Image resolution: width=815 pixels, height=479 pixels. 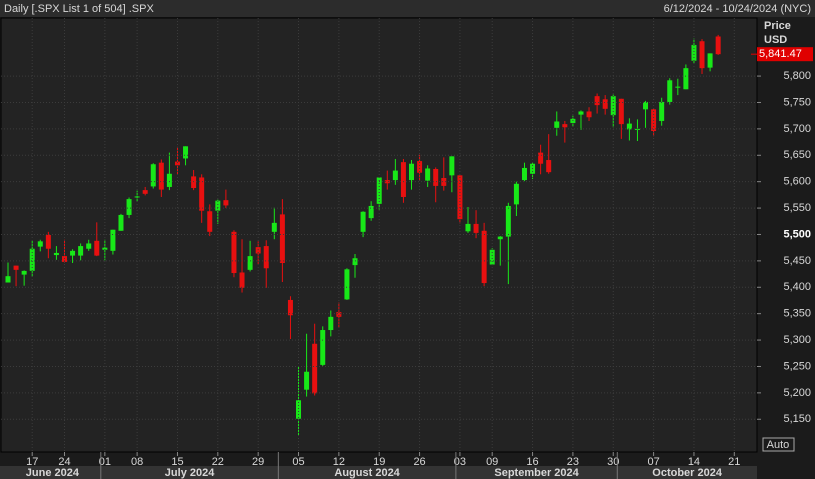 What do you see at coordinates (105, 462) in the screenshot?
I see `x-tick-label: 01` at bounding box center [105, 462].